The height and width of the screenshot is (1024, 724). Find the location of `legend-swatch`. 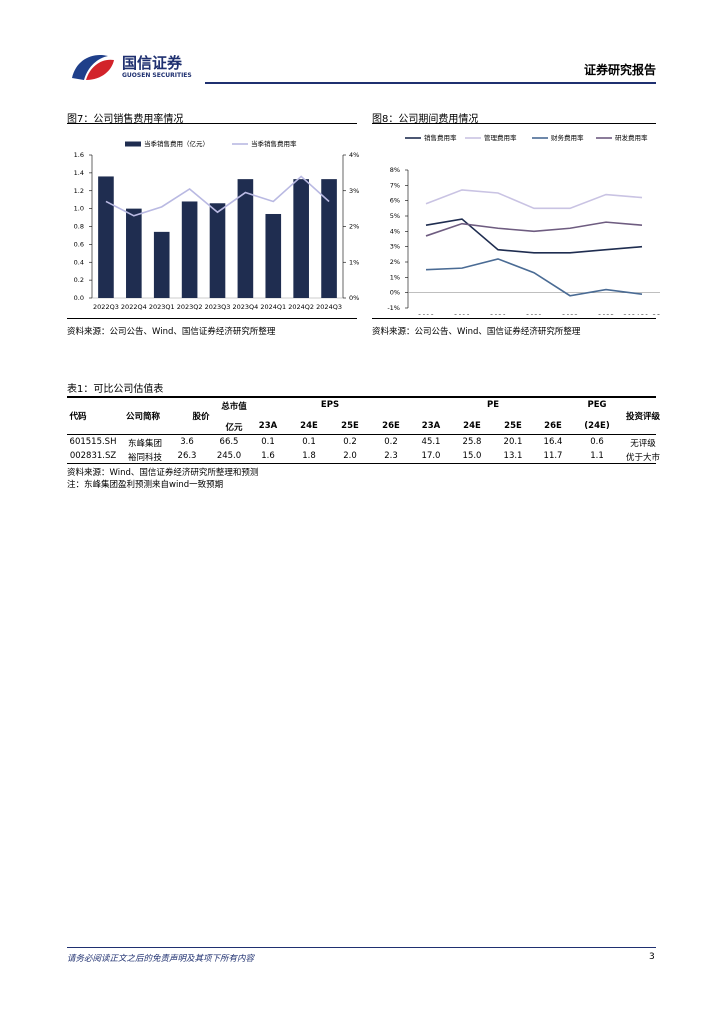

legend-swatch is located at coordinates (133, 144).